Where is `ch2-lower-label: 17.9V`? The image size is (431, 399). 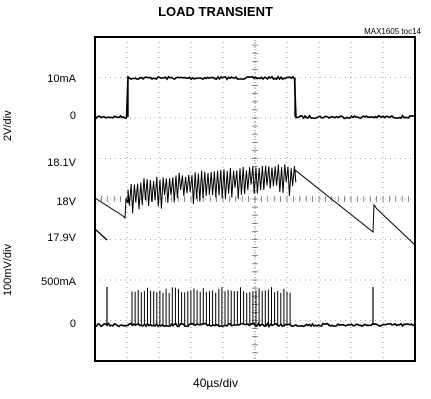
ch2-lower-label: 17.9V is located at coordinates (61, 238).